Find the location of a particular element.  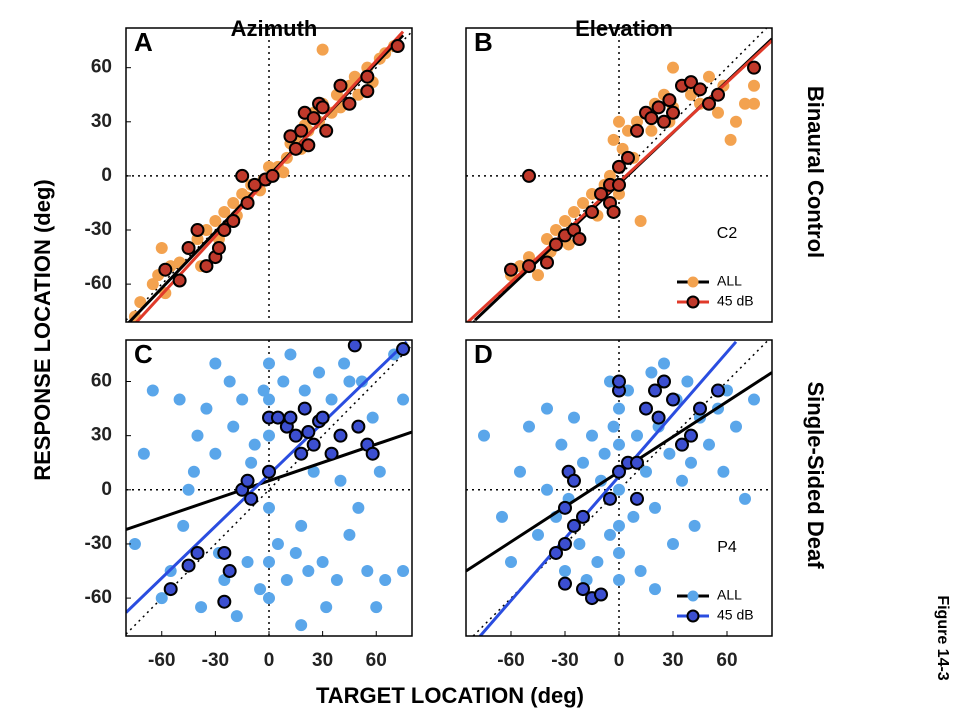

panel-frame is located at coordinates (619, 175).